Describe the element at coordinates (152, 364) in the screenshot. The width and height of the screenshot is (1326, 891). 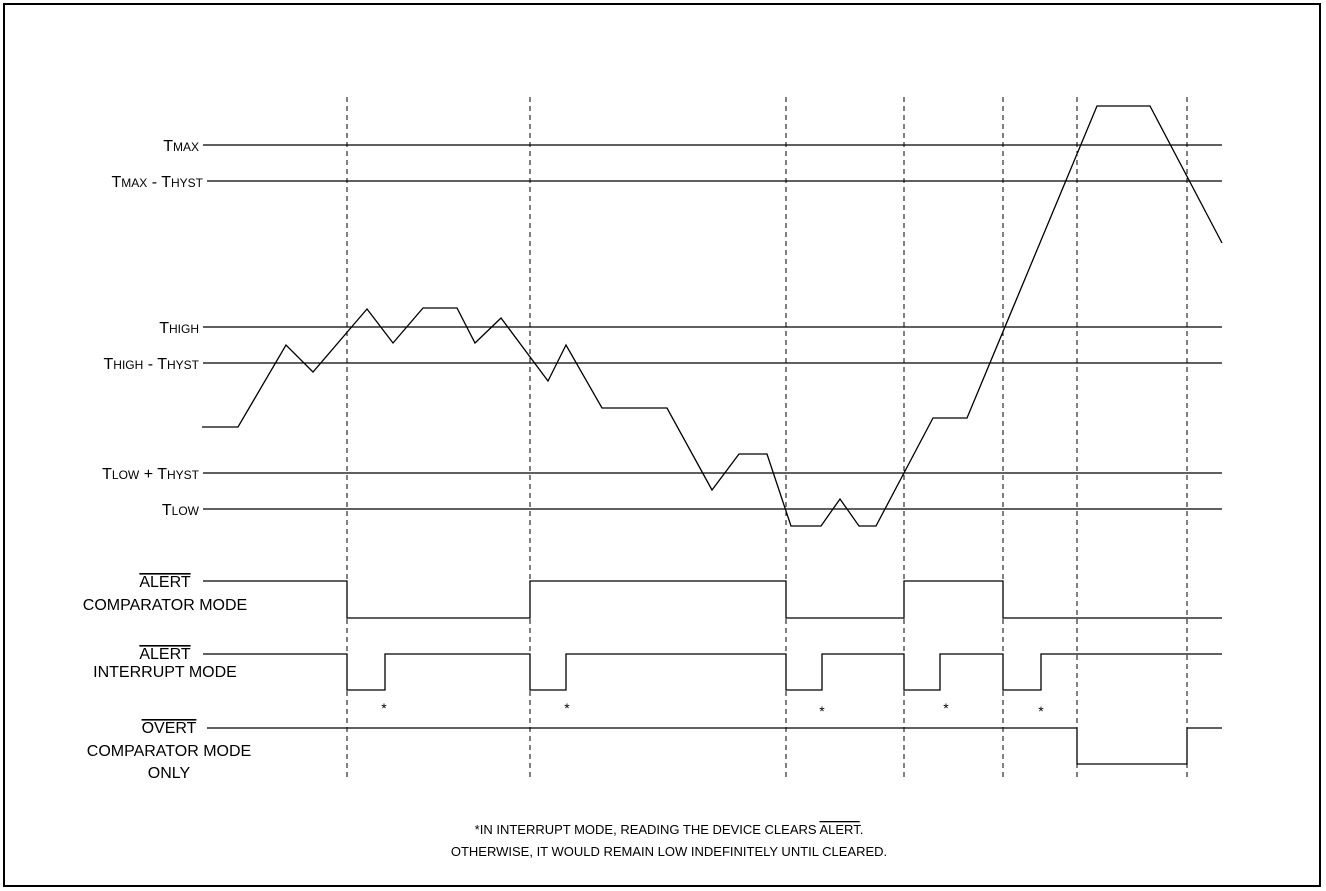
I see `thigh-minus-thyst-label: THIGH - THYST` at that location.